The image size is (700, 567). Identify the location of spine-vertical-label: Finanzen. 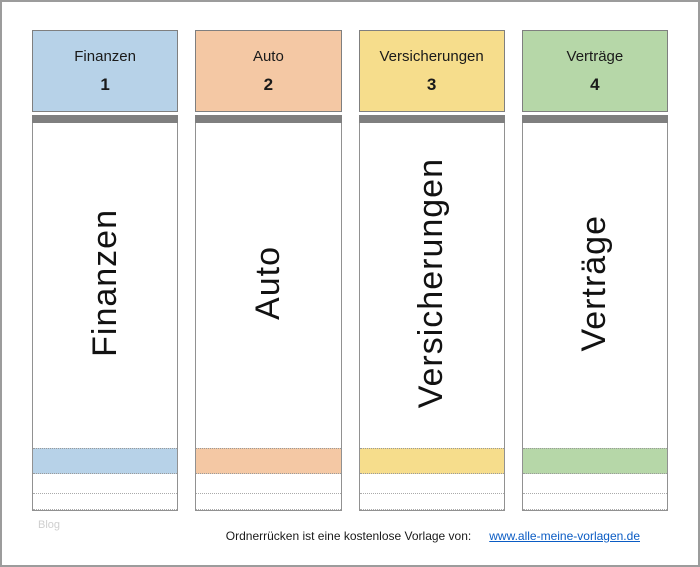
(104, 283).